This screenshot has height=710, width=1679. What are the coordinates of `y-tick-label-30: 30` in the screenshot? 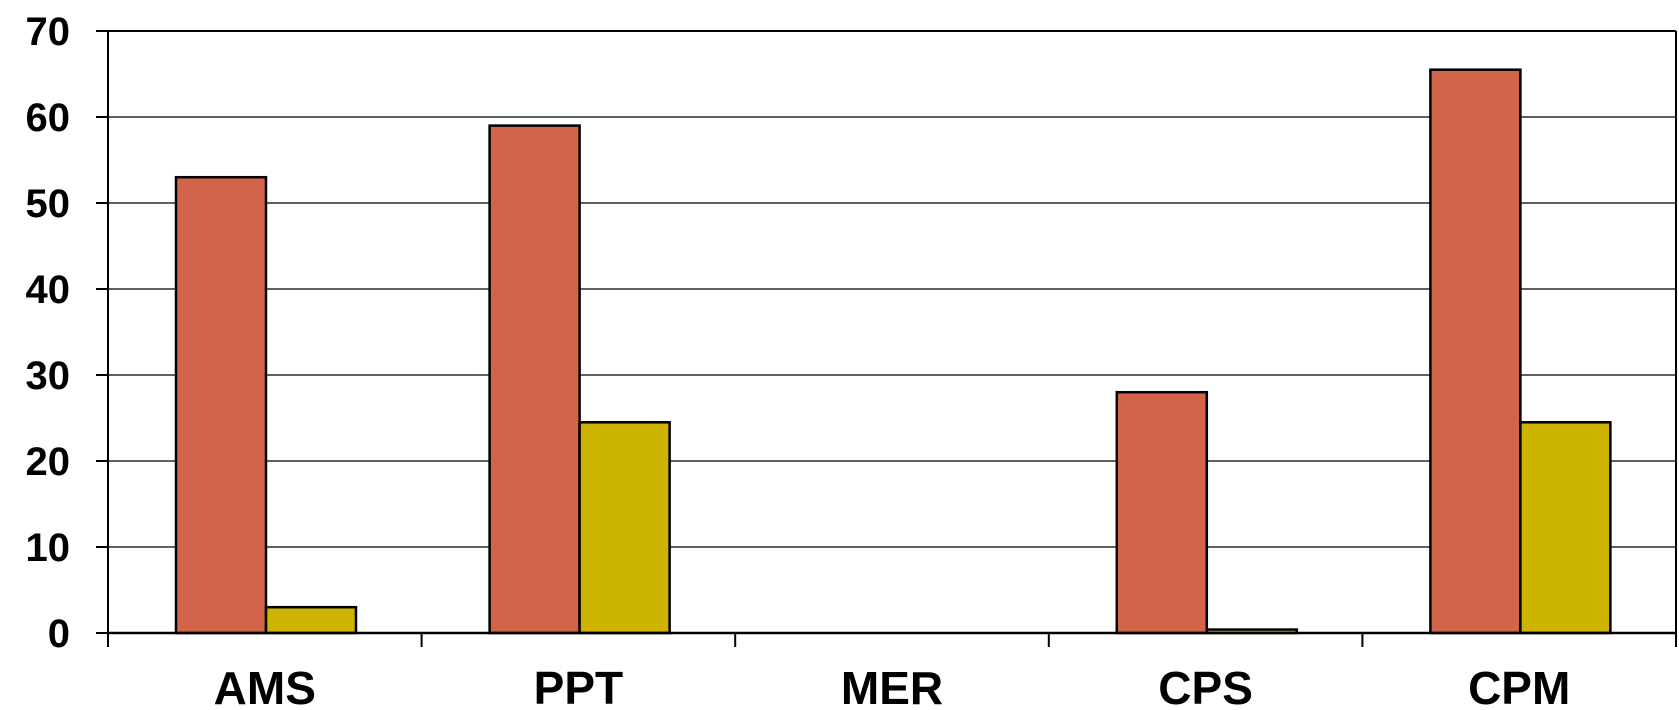 It's located at (48, 376).